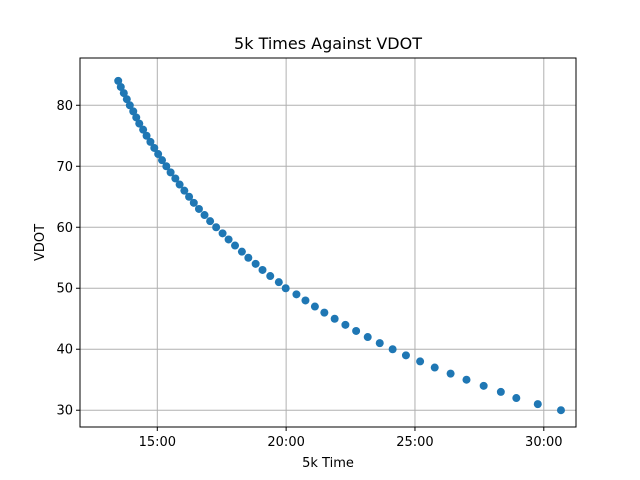  I want to click on x-tick-label: 15:00, so click(157, 442).